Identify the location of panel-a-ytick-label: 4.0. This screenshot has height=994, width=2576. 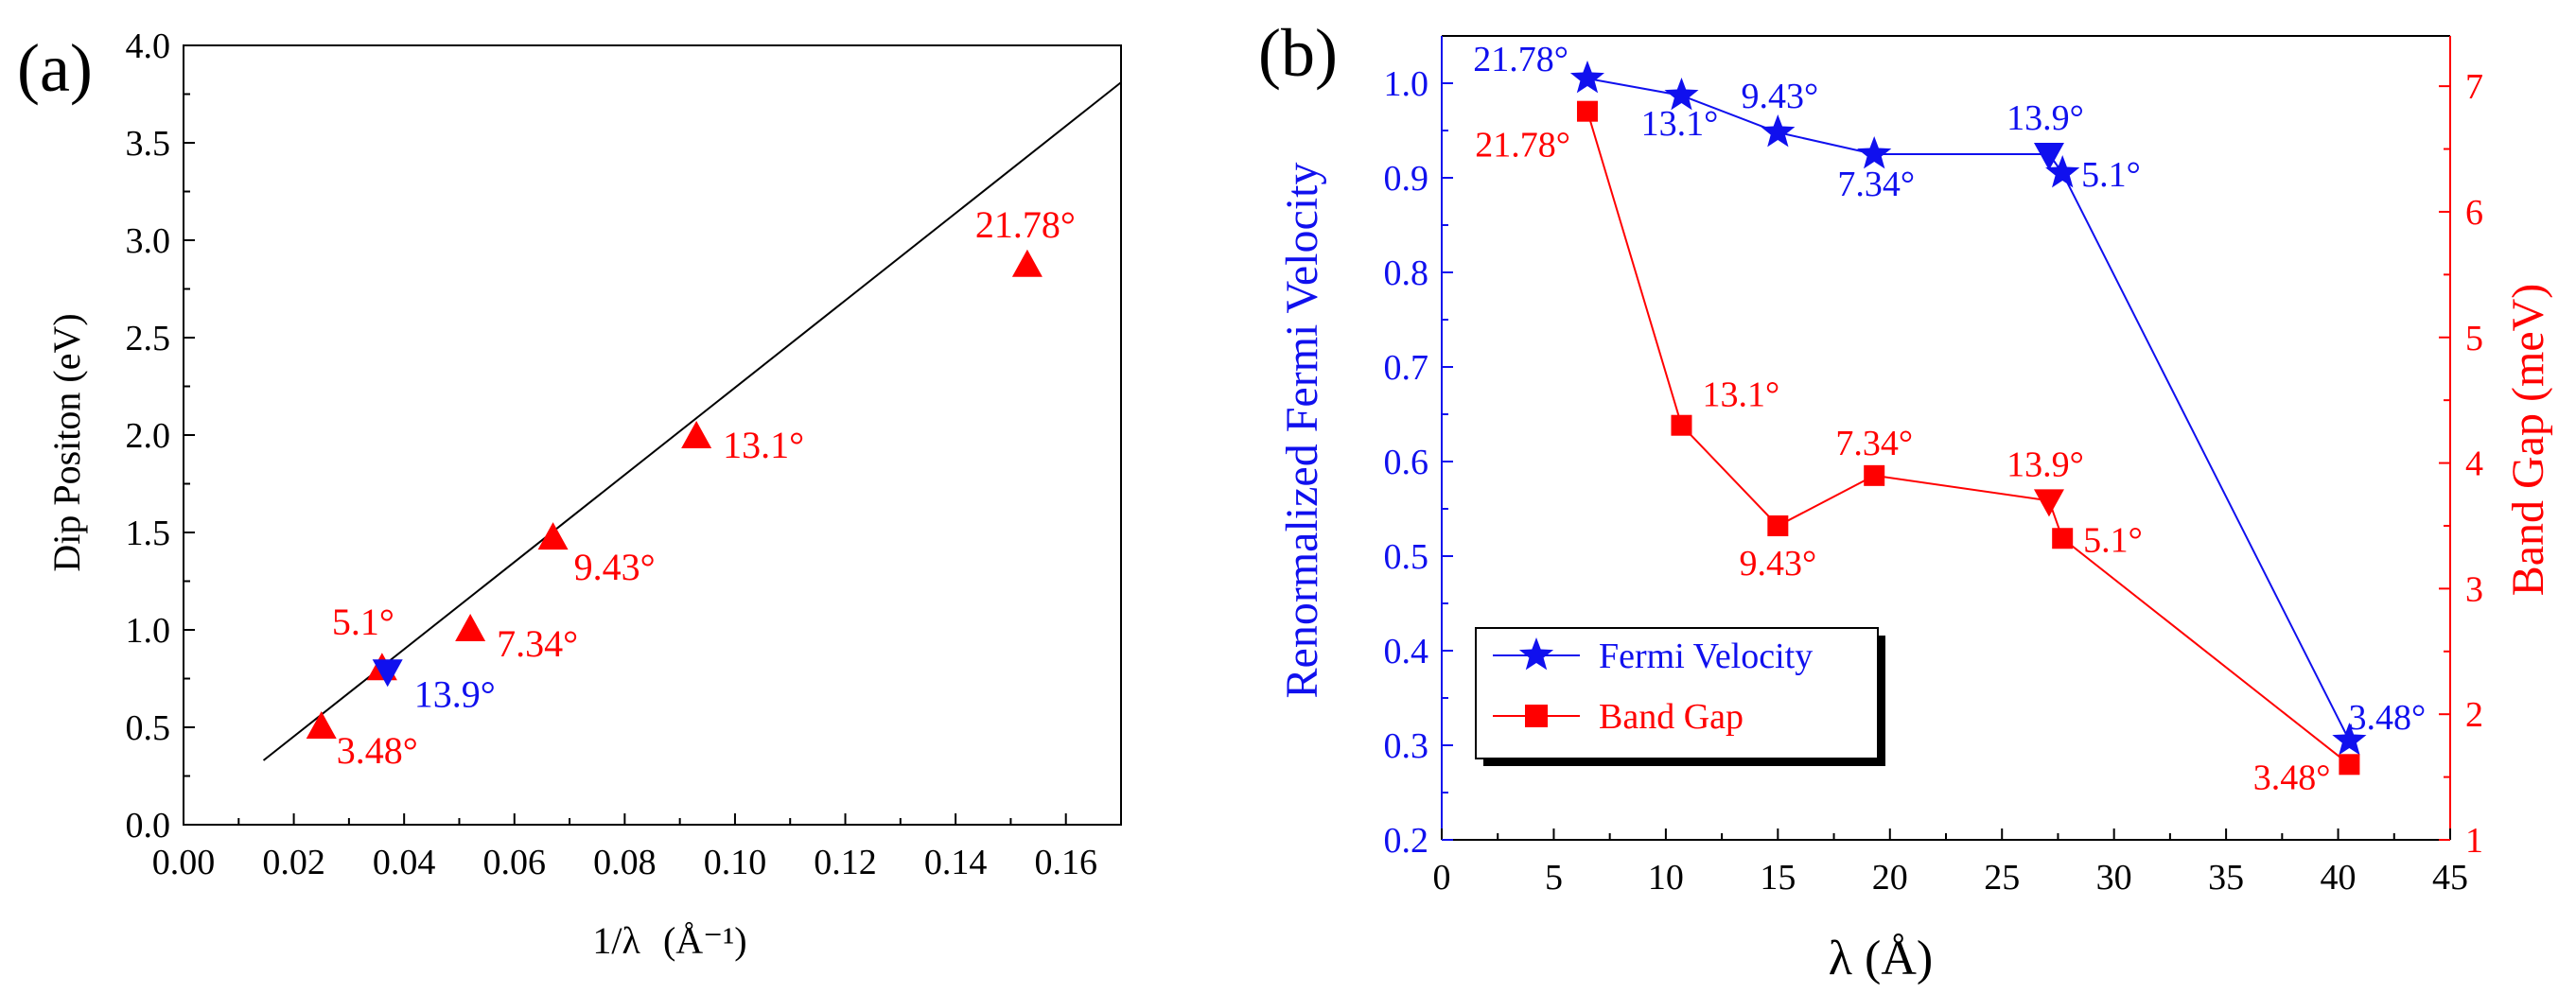
(149, 46).